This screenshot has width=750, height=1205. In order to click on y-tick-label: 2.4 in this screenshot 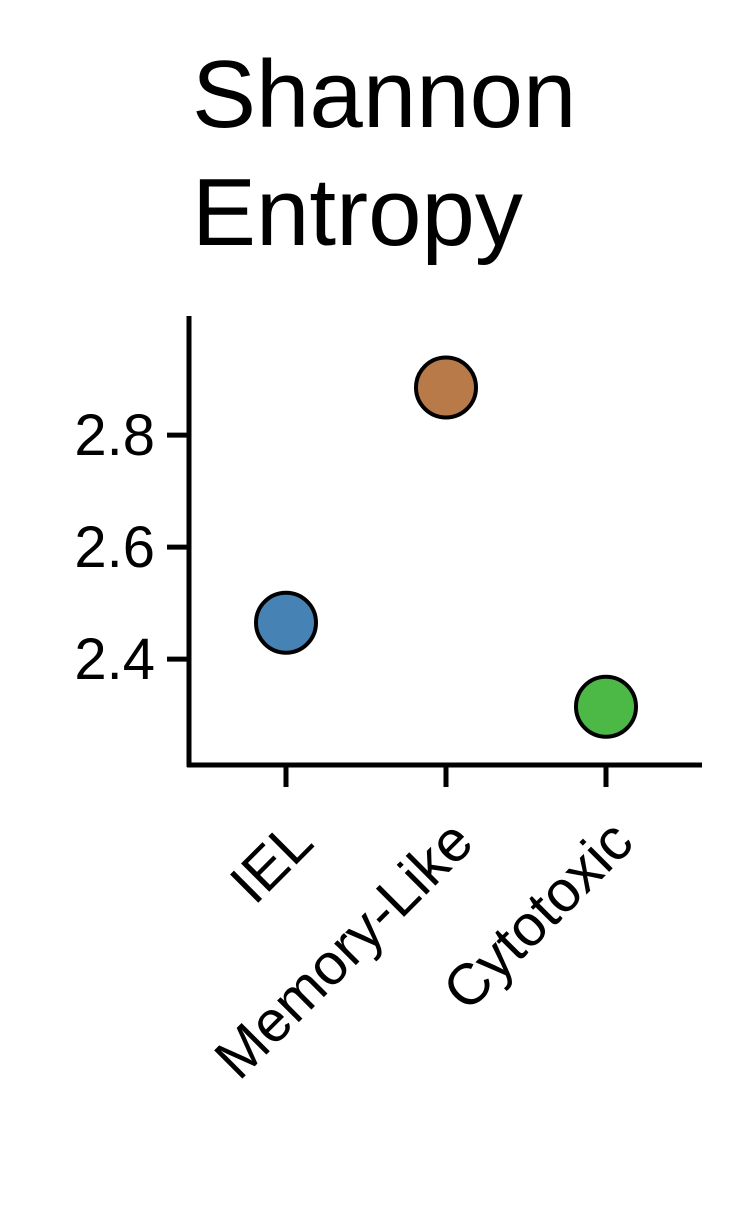, I will do `click(114, 659)`.